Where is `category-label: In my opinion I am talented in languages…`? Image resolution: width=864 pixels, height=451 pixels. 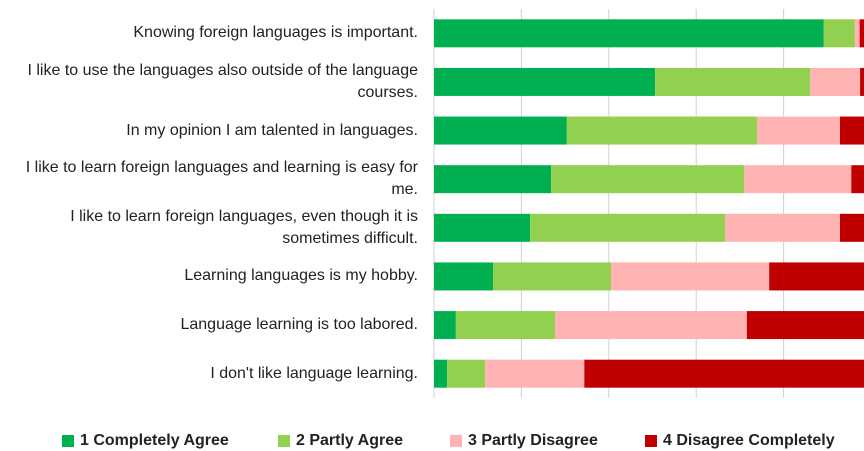 category-label: In my opinion I am talented in languages… is located at coordinates (272, 130).